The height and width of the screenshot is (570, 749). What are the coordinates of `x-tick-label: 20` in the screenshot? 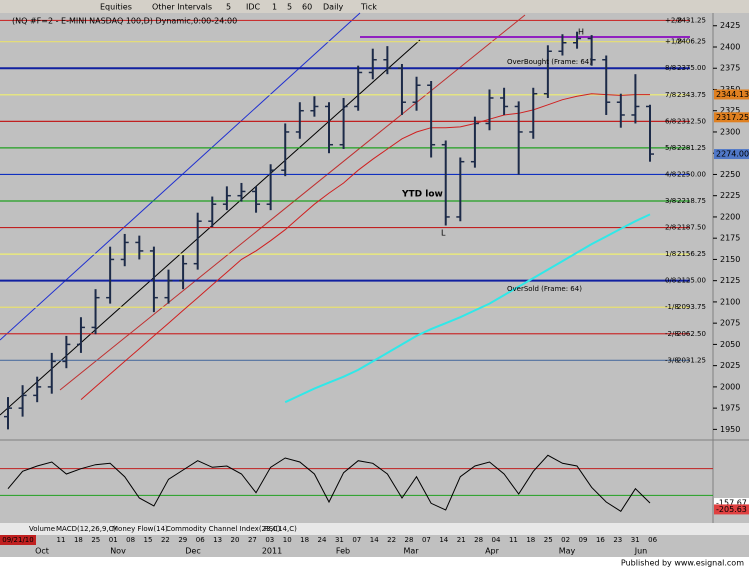 It's located at (235, 540).